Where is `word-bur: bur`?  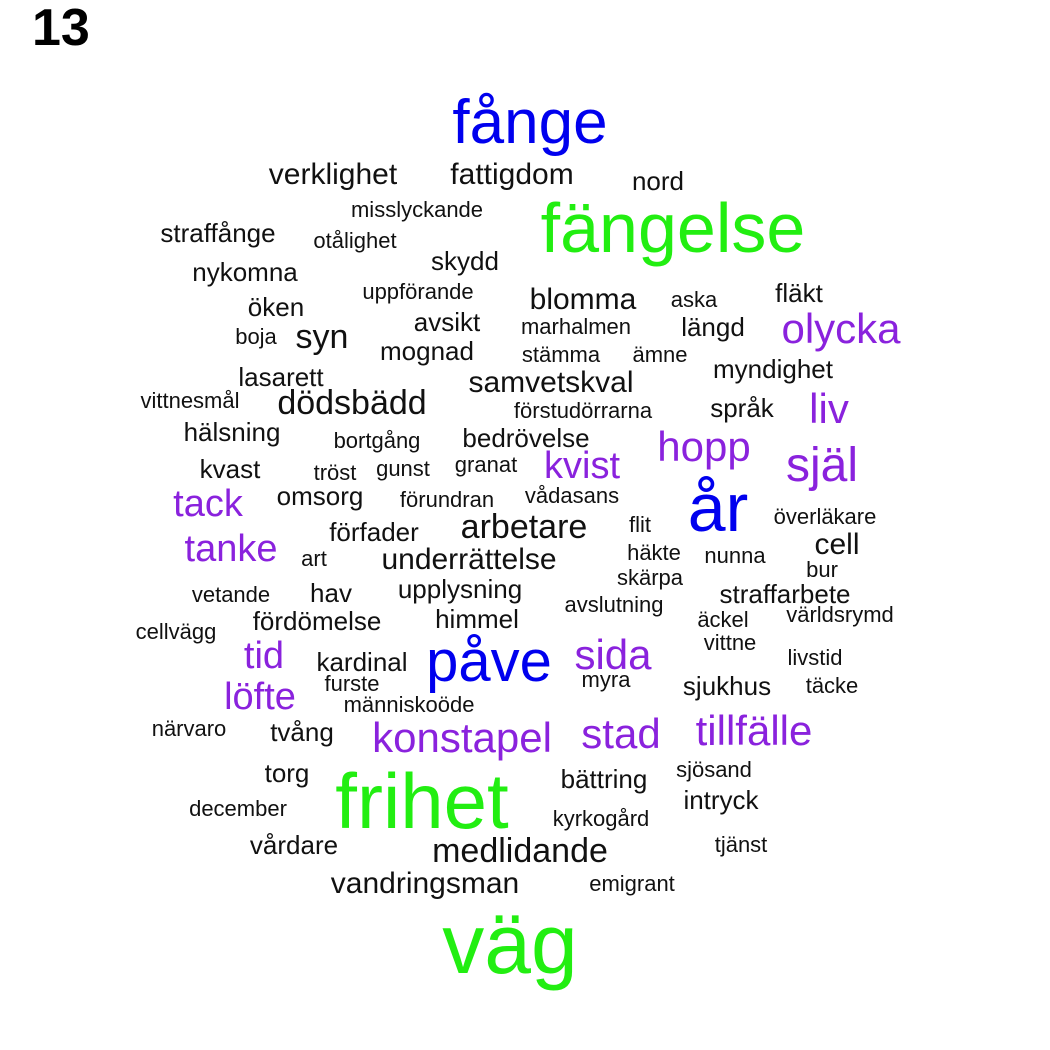 word-bur: bur is located at coordinates (822, 569).